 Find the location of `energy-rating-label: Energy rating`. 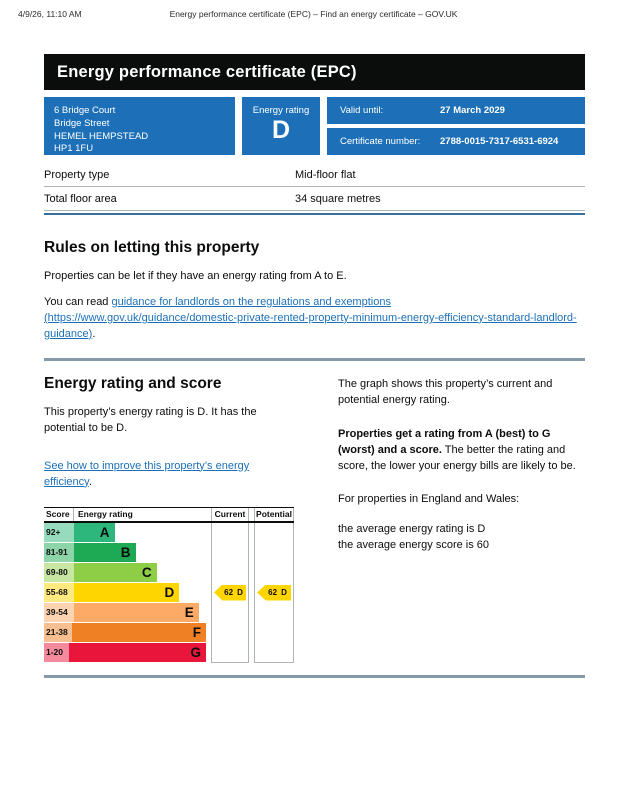

energy-rating-label: Energy rating is located at coordinates (281, 110).